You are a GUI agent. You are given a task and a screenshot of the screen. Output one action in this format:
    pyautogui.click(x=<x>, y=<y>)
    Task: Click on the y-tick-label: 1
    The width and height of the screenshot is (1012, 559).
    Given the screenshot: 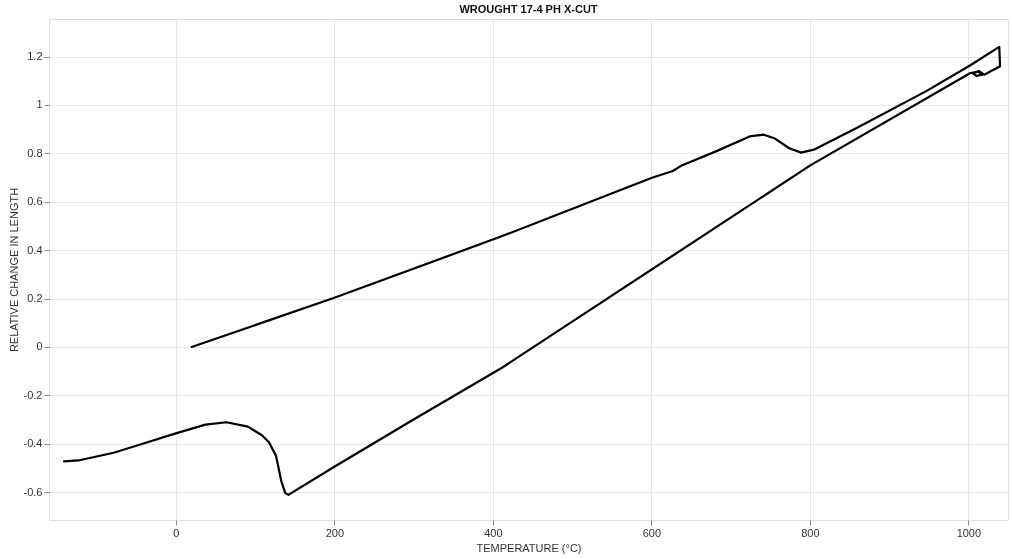 What is the action you would take?
    pyautogui.click(x=39, y=104)
    